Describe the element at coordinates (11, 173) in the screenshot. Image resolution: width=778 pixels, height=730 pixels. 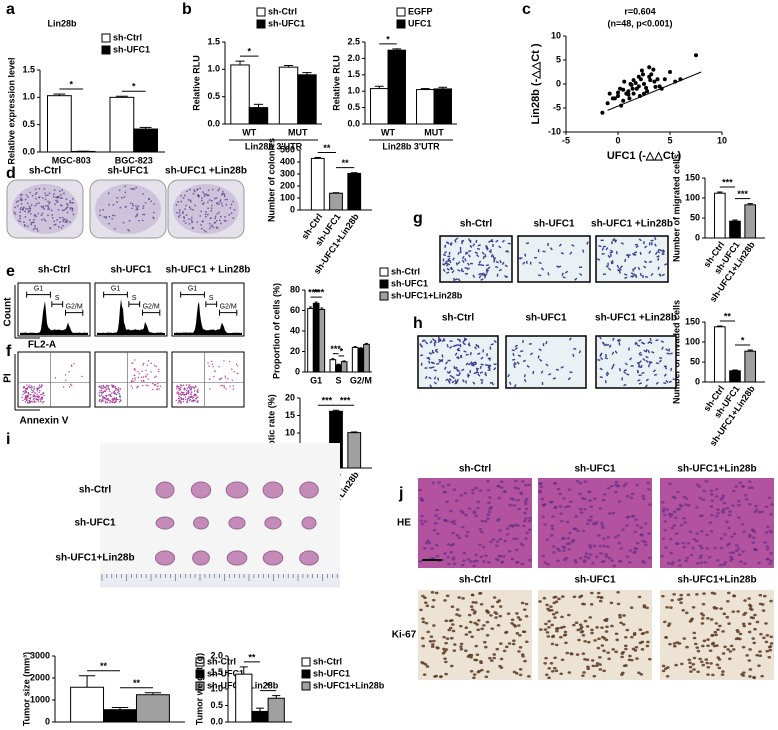
I see `panel-letter: d` at that location.